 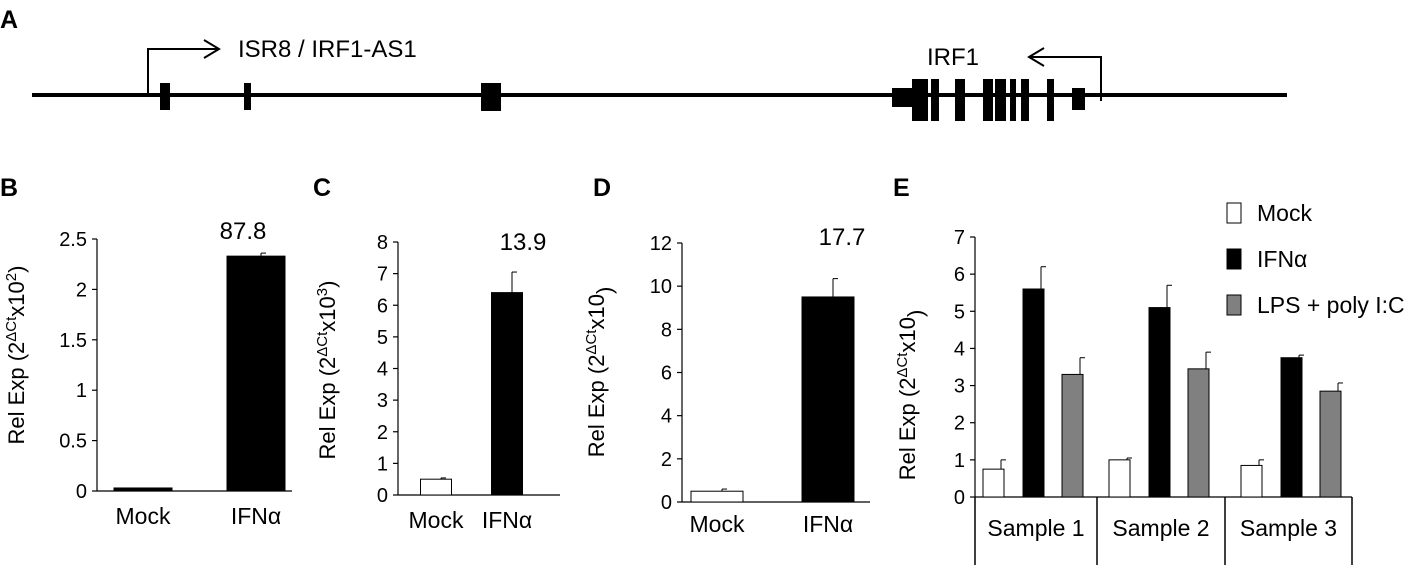 I want to click on y-tick-label: 12, so click(x=661, y=244).